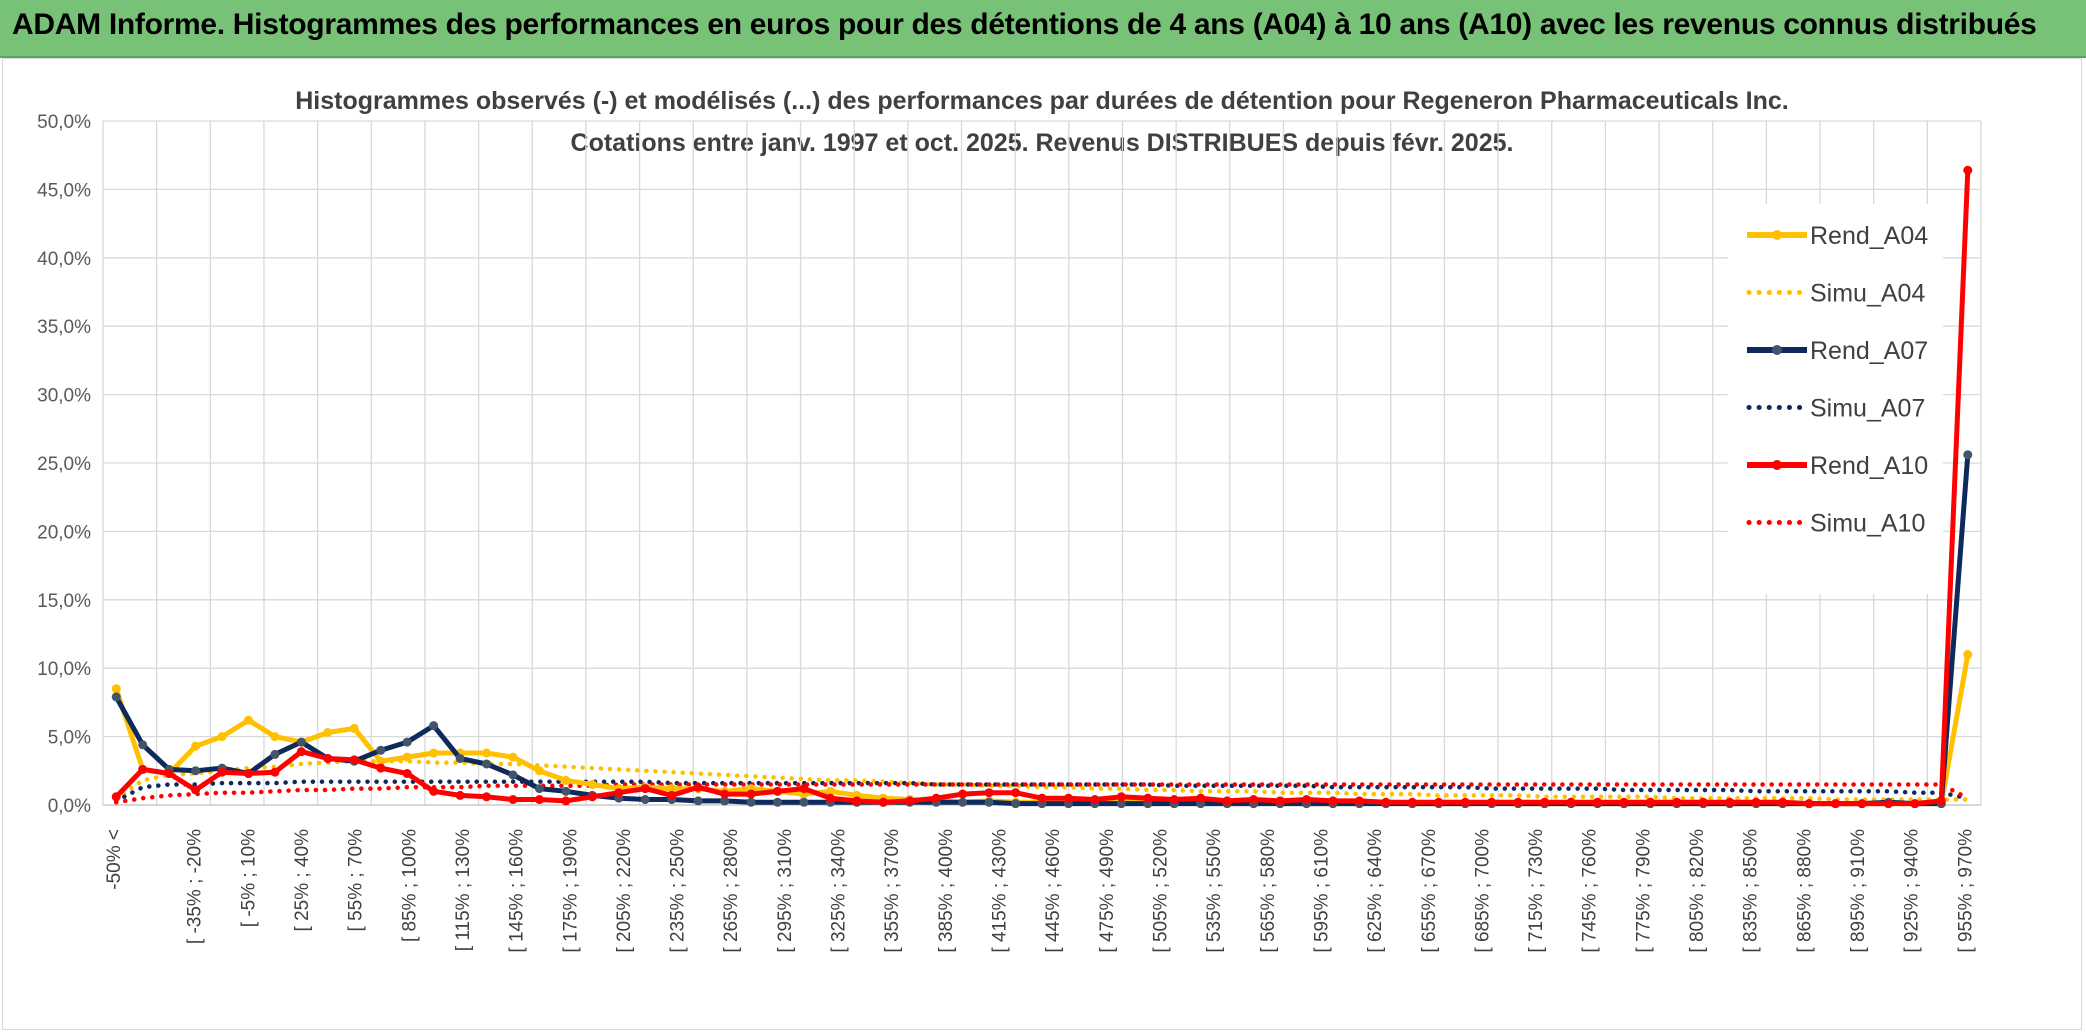 The height and width of the screenshot is (1033, 2086). Describe the element at coordinates (1965, 891) in the screenshot. I see `x-tick-label: [ 955% ; 970%` at that location.